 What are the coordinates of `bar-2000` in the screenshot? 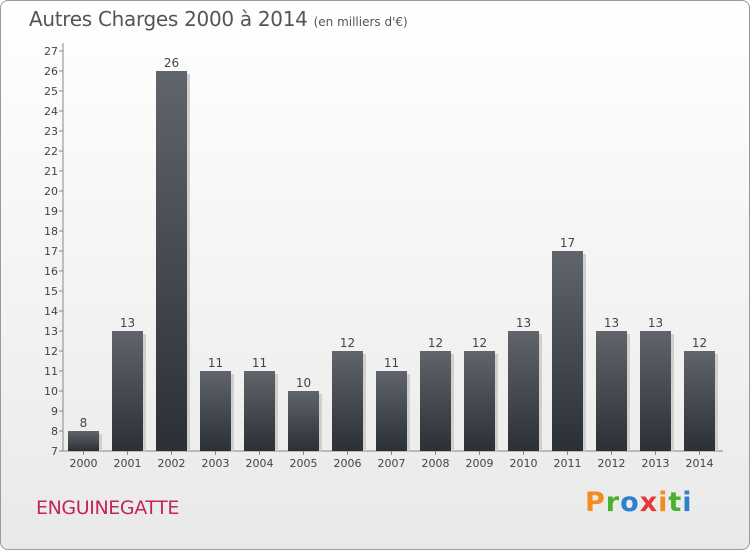 It's located at (83, 441).